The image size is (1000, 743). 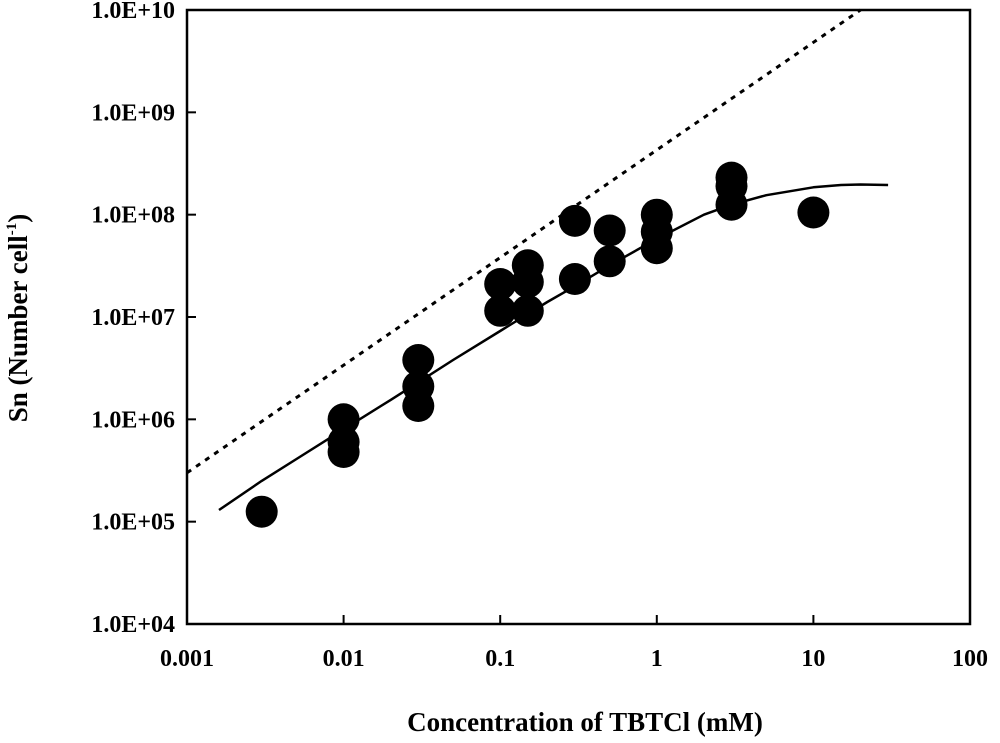 I want to click on x-tick-label: 0.01, so click(x=344, y=659).